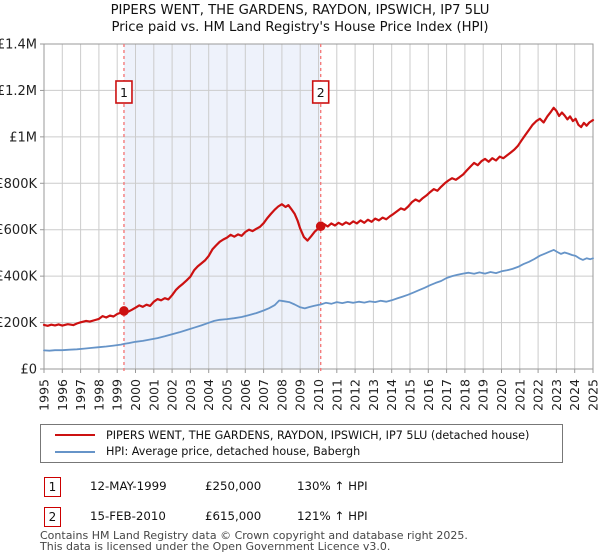 This screenshot has height=560, width=600. Describe the element at coordinates (483, 395) in the screenshot. I see `svg-text: 2019` at that location.